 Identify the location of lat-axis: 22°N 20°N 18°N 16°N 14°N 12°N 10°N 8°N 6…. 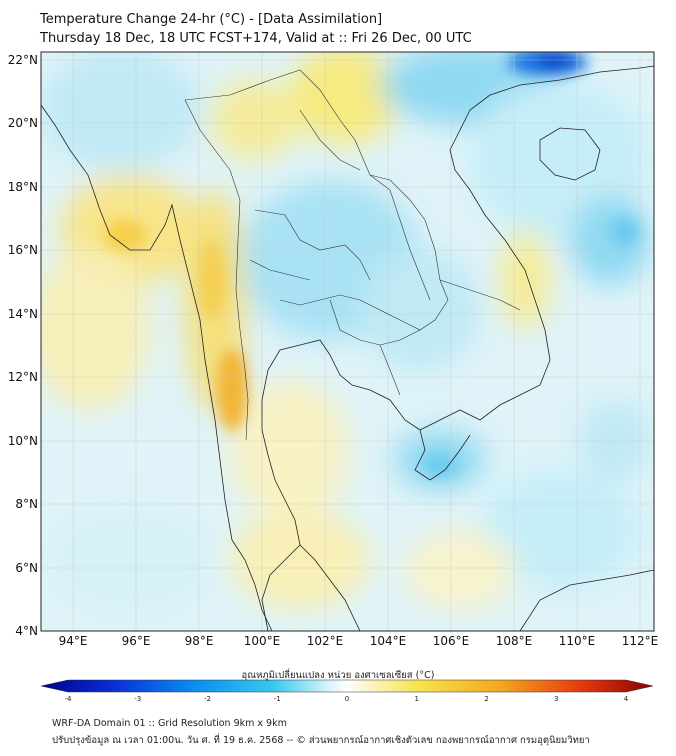
(23, 345).